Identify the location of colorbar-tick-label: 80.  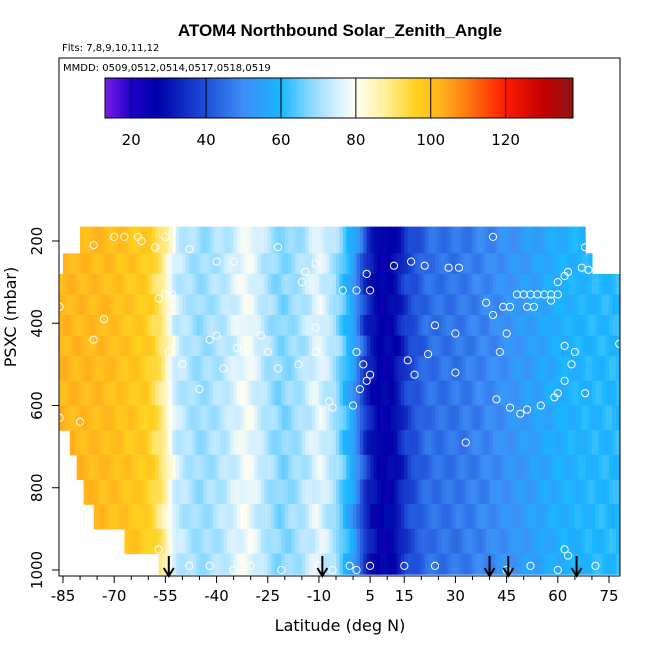
(355, 140).